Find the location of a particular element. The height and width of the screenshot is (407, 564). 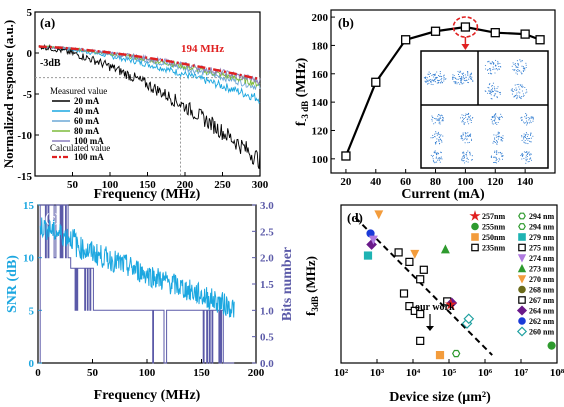

panel-c-xtick-label: 200 is located at coordinates (256, 373).